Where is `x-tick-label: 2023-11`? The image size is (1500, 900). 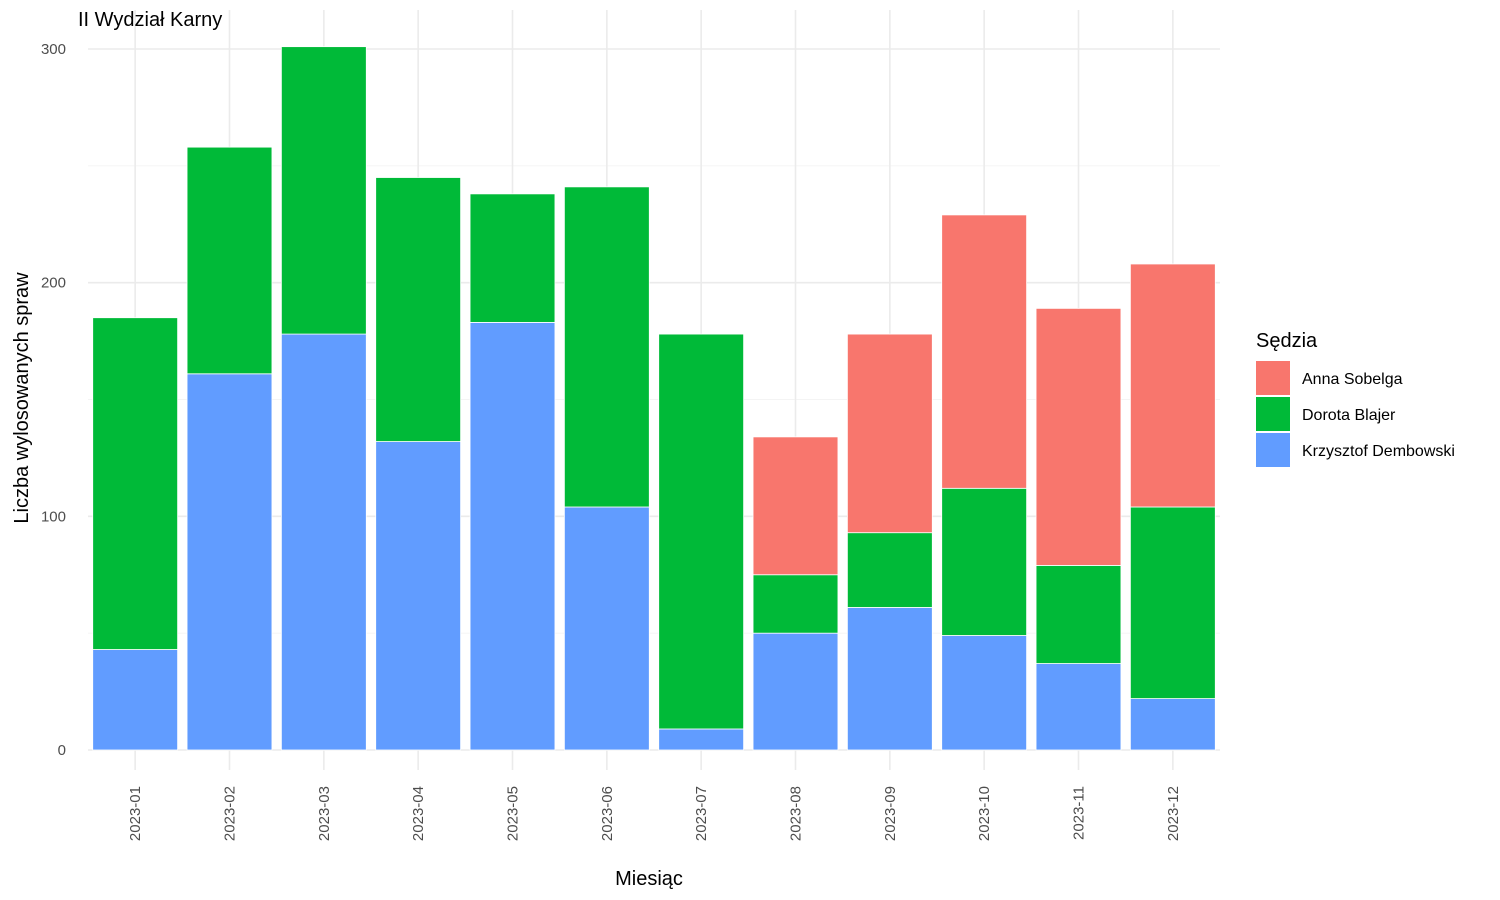 x-tick-label: 2023-11 is located at coordinates (1079, 813).